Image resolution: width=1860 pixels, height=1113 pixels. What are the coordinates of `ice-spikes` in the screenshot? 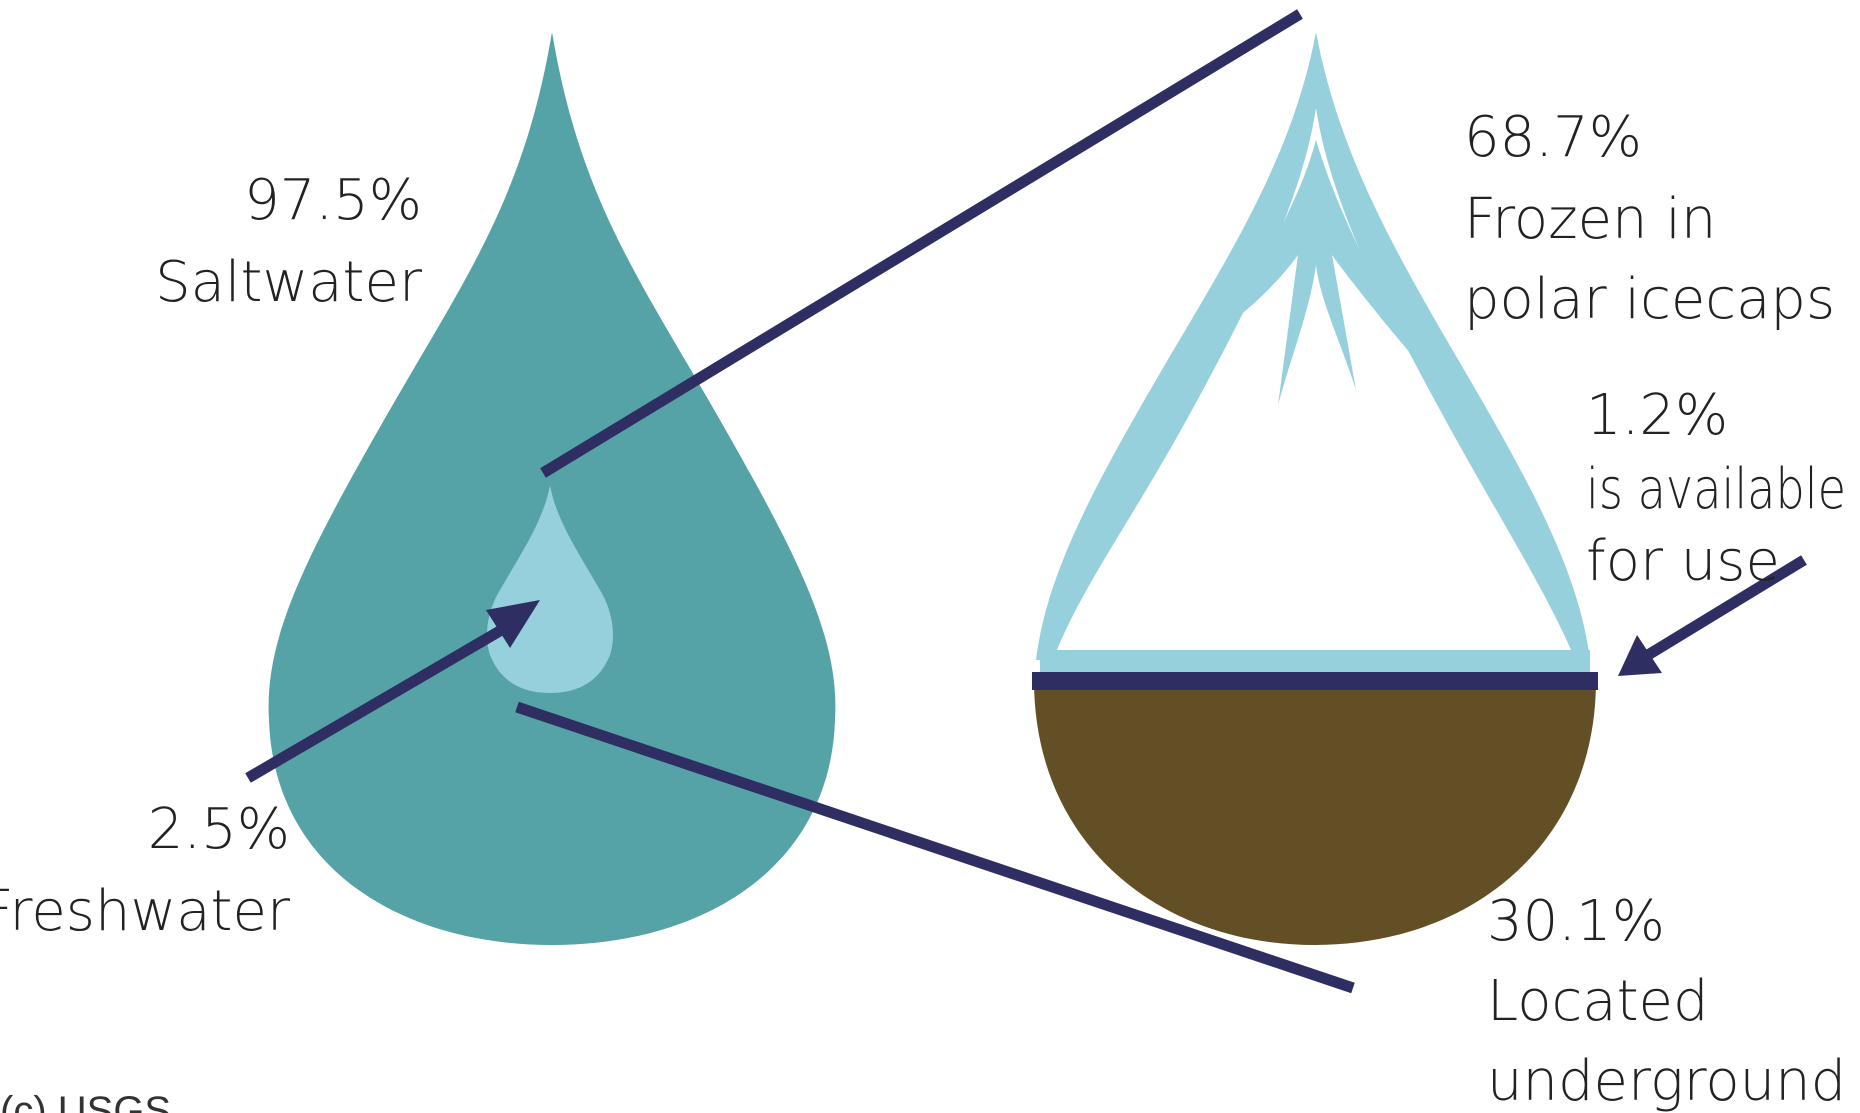 It's located at (1319, 272).